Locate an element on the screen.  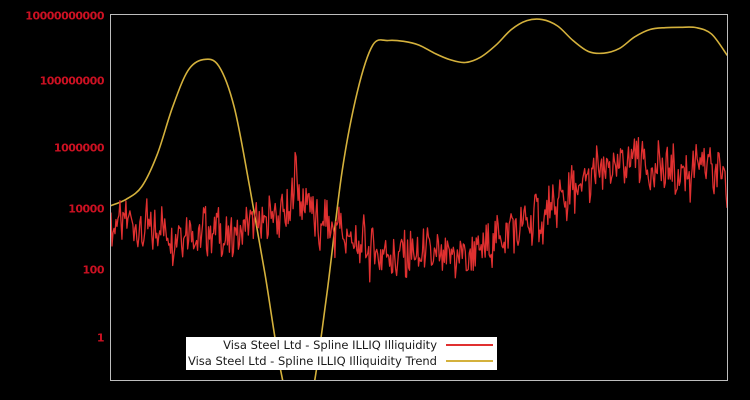
y-tick-label: 1 is located at coordinates (100, 338).